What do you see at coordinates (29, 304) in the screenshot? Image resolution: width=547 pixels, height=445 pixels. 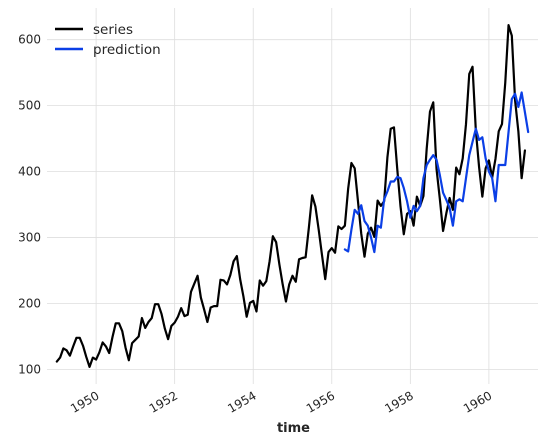 I see `y-tick-label: 200` at bounding box center [29, 304].